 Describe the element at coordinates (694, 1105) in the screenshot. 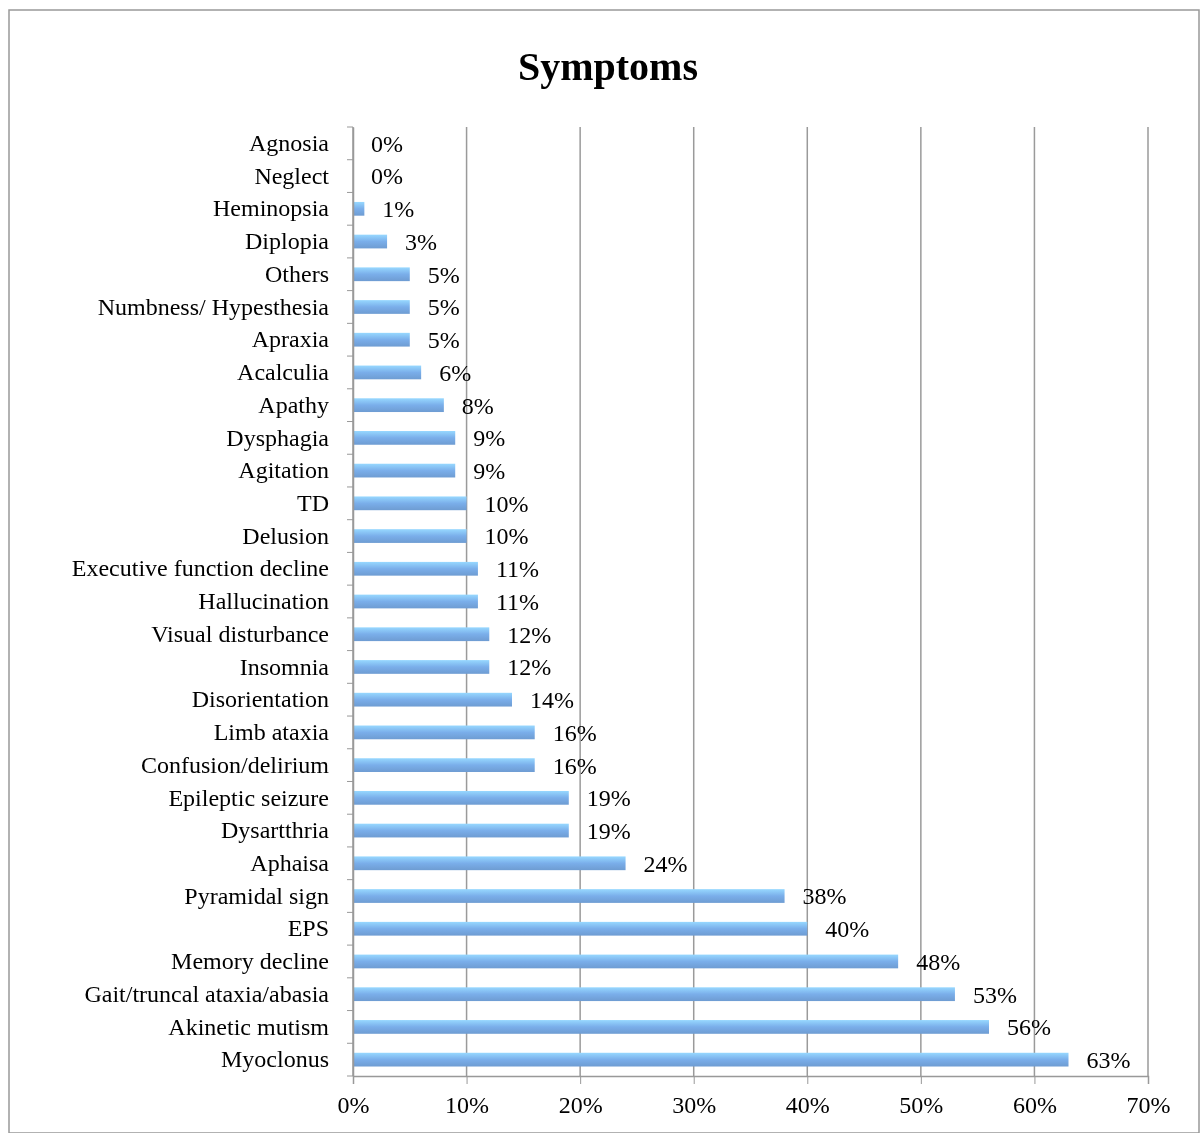

I see `x-tick-label: 30%` at that location.